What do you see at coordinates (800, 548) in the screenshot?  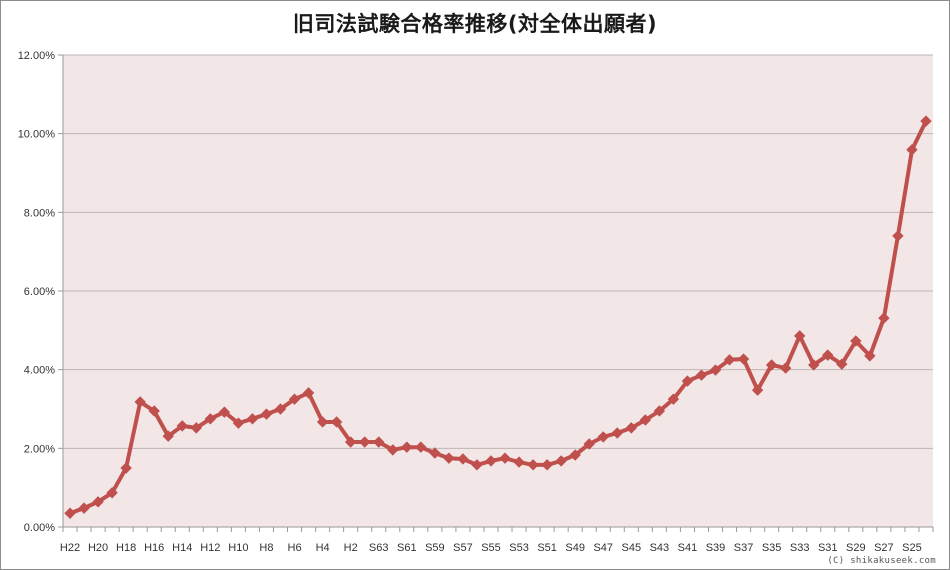 I see `x-tick-label: S33` at bounding box center [800, 548].